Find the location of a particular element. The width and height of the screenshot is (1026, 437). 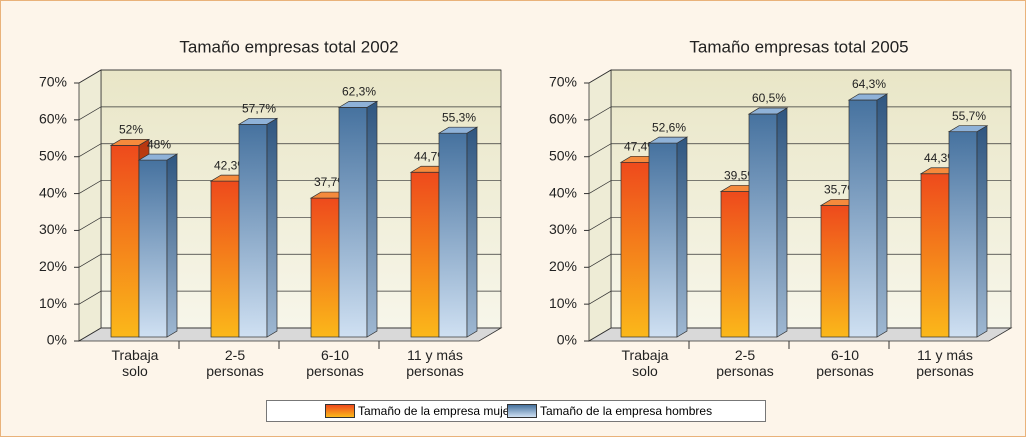

legend-label: Tamaño de la empresa hombres is located at coordinates (626, 411).